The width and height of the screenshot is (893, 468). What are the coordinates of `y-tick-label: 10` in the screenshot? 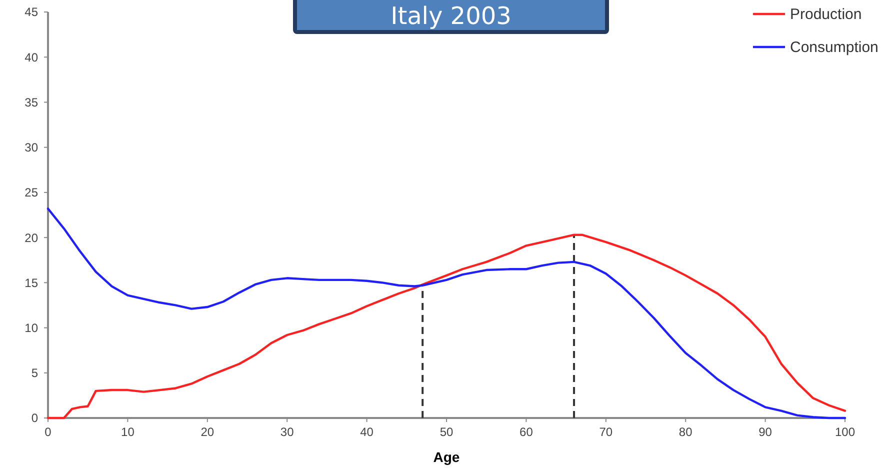 It's located at (31, 327).